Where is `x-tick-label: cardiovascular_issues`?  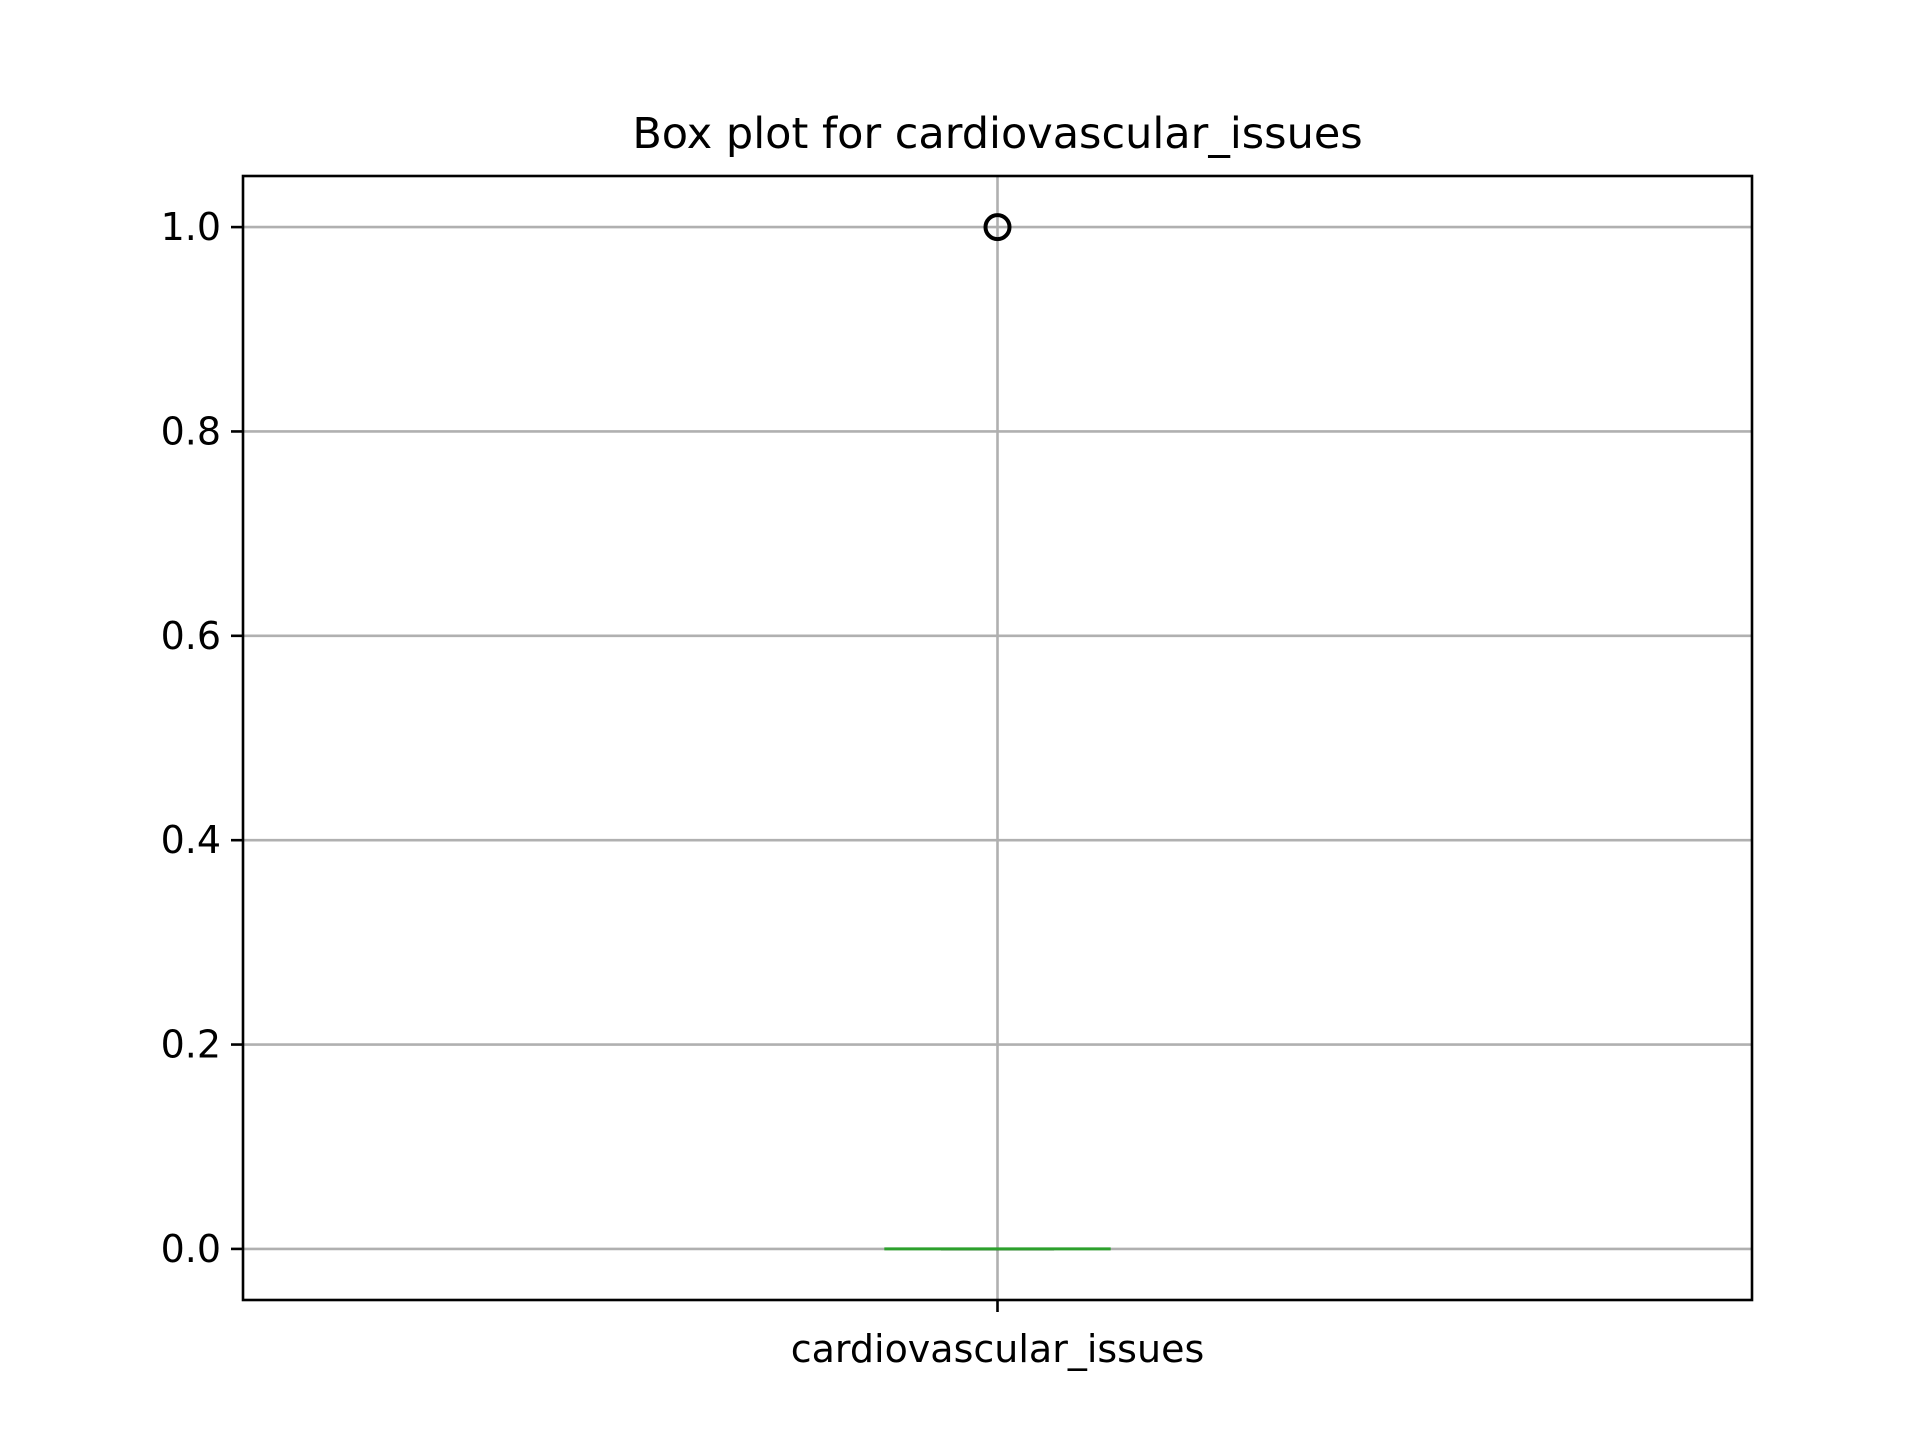 x-tick-label: cardiovascular_issues is located at coordinates (998, 1349).